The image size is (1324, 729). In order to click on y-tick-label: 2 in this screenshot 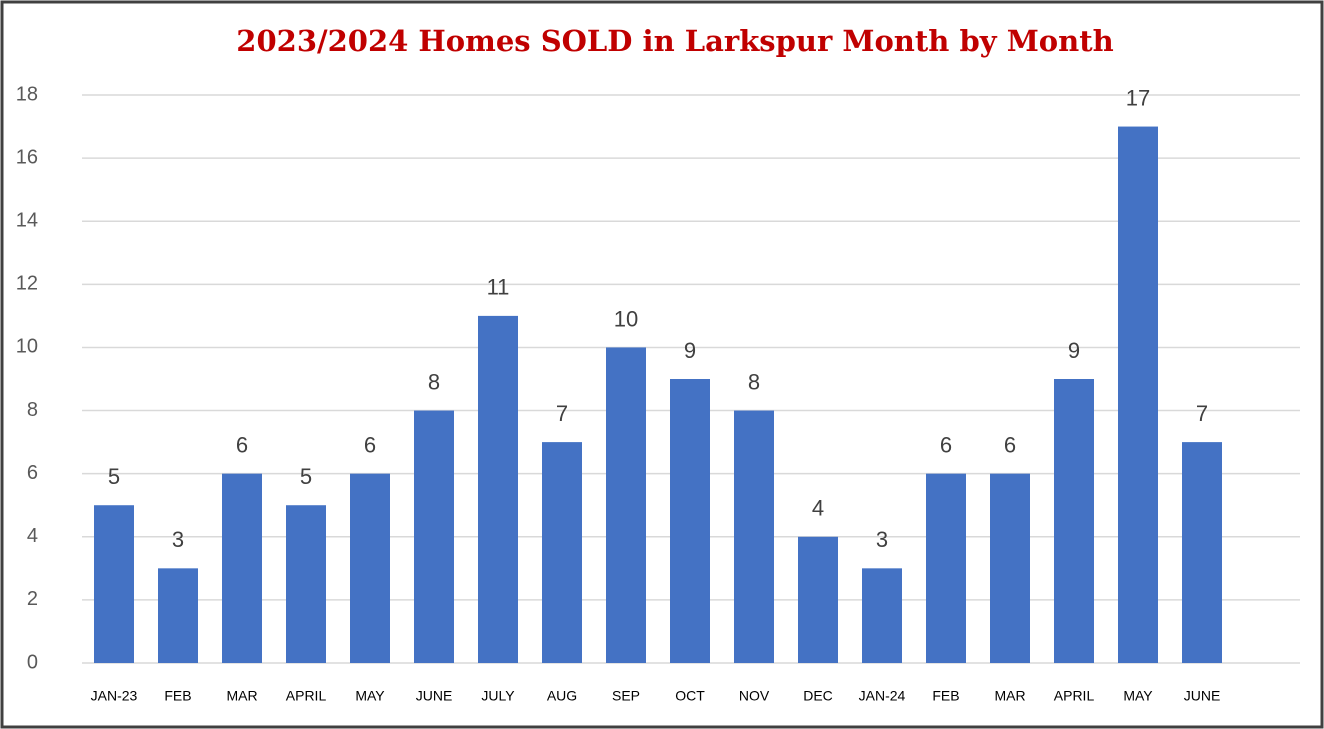, I will do `click(32, 599)`.